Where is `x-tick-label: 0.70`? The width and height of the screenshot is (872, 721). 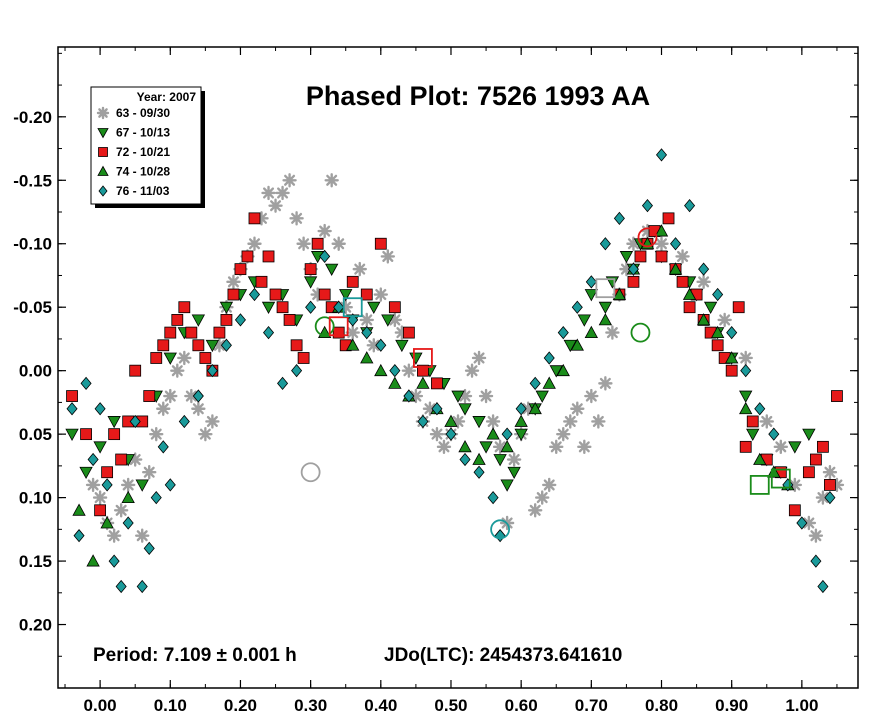
x-tick-label: 0.70 is located at coordinates (591, 705).